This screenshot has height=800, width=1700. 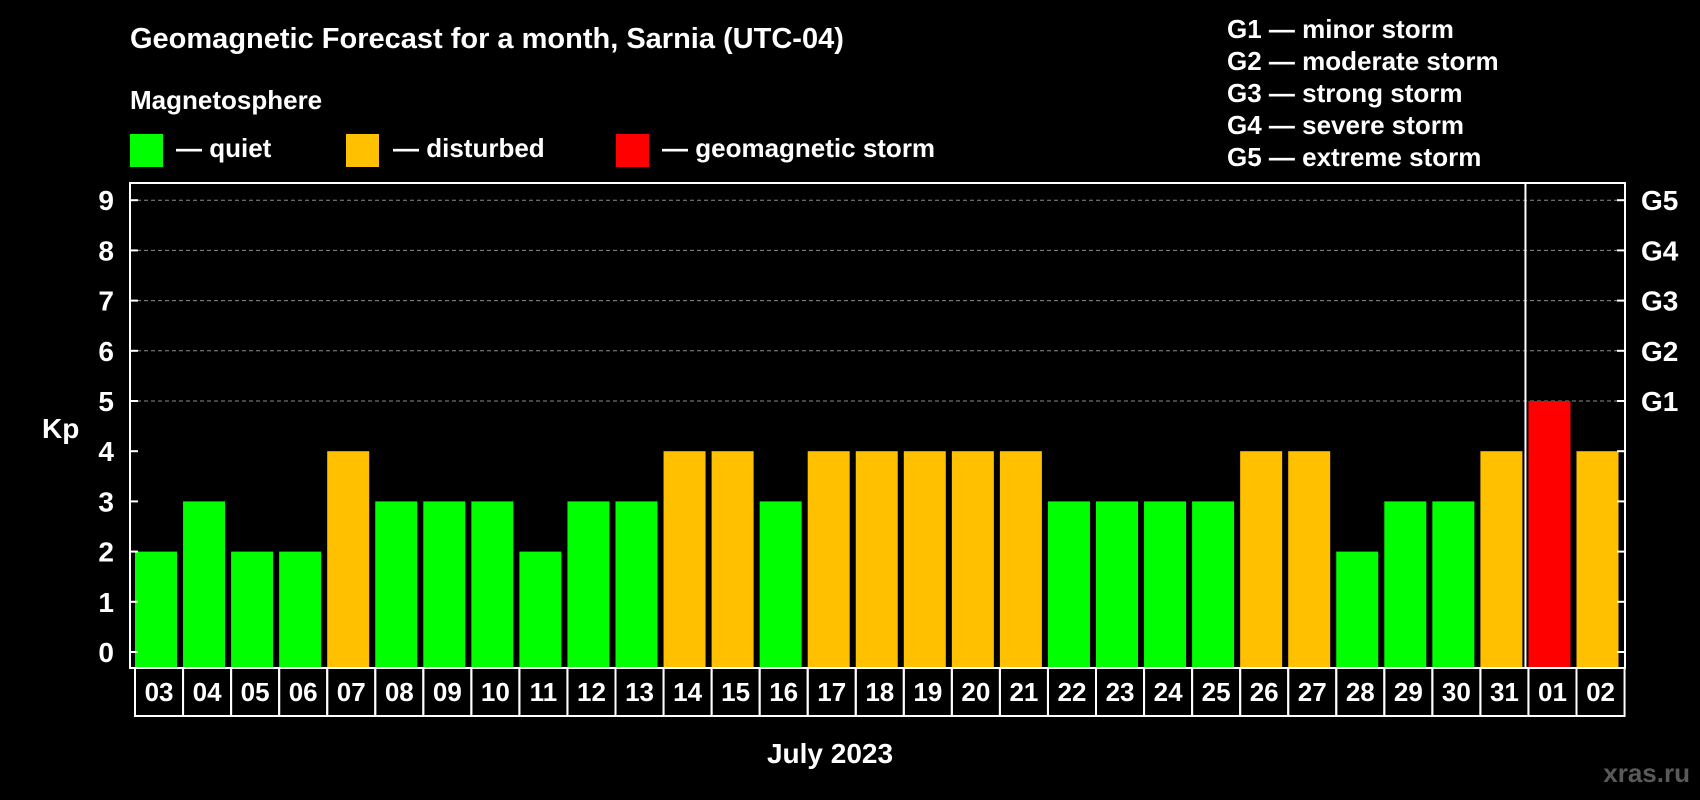 What do you see at coordinates (106, 351) in the screenshot?
I see `y-tick-label: 6` at bounding box center [106, 351].